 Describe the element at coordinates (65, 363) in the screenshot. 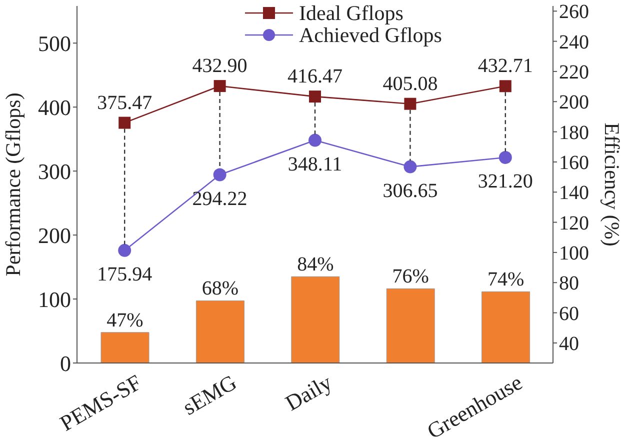

I see `y-tick-label: 0` at that location.